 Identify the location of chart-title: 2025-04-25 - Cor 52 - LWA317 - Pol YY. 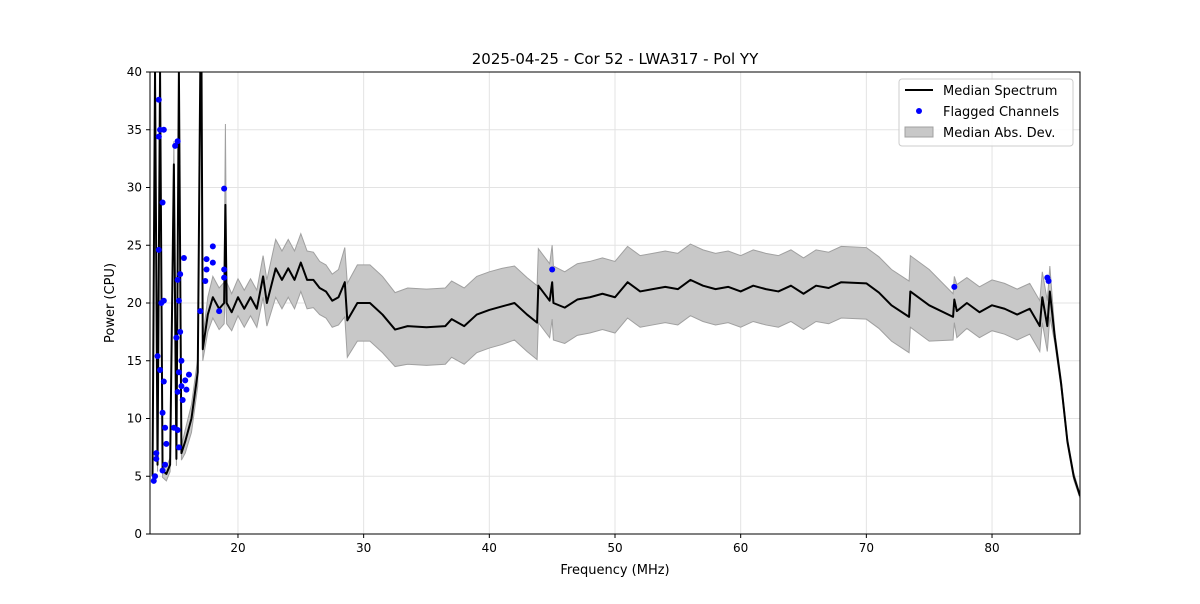
(615, 59).